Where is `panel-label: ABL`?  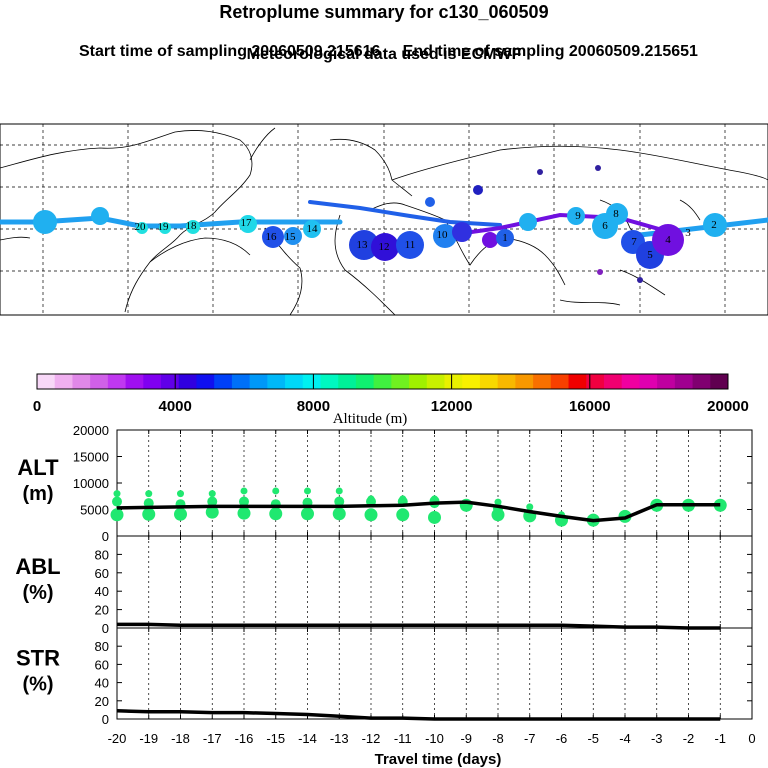 panel-label: ABL is located at coordinates (37, 566).